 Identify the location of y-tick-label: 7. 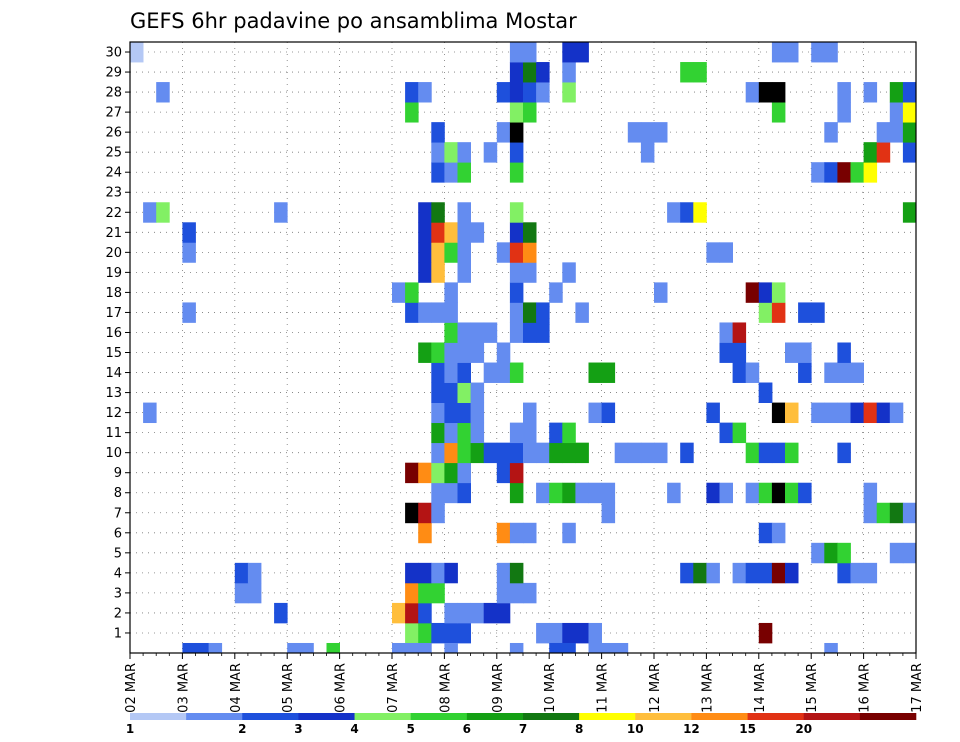
(118, 513).